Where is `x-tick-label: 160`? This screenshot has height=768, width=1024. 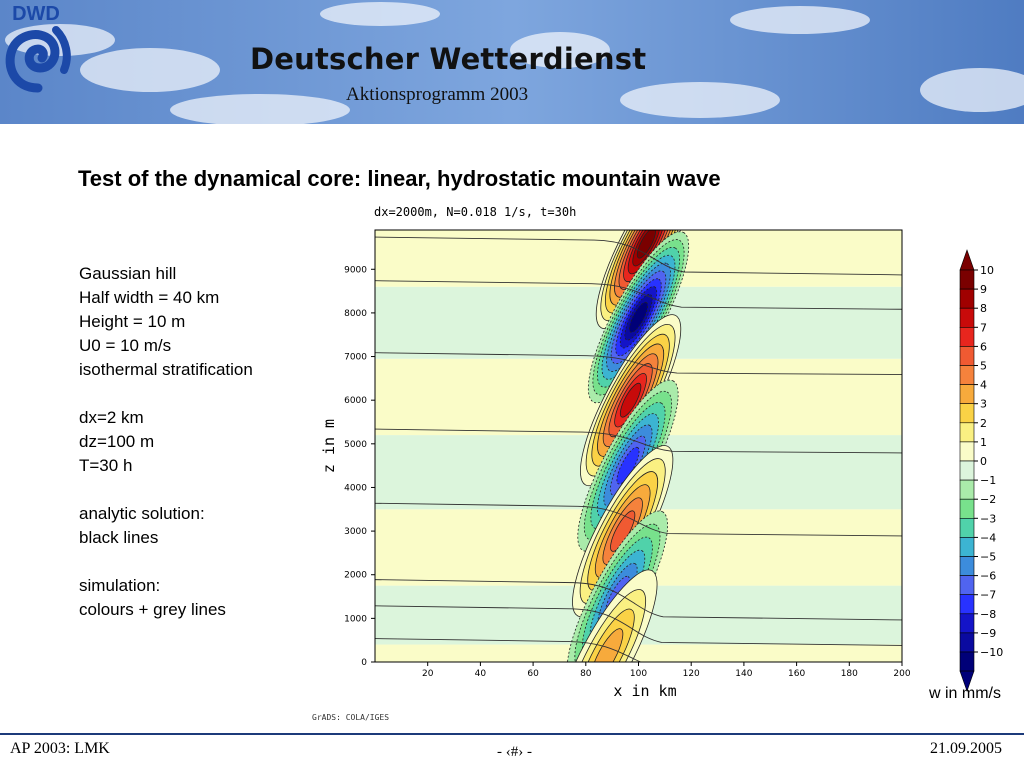
x-tick-label: 160 is located at coordinates (796, 674).